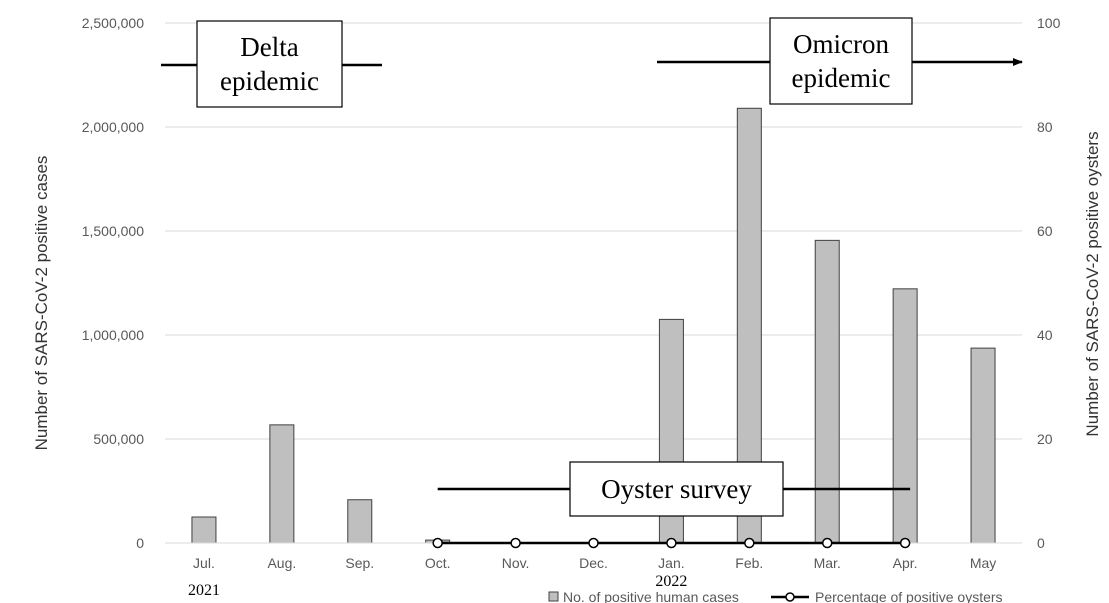 The image size is (1109, 603). What do you see at coordinates (905, 563) in the screenshot?
I see `x-tick-label: Apr.` at bounding box center [905, 563].